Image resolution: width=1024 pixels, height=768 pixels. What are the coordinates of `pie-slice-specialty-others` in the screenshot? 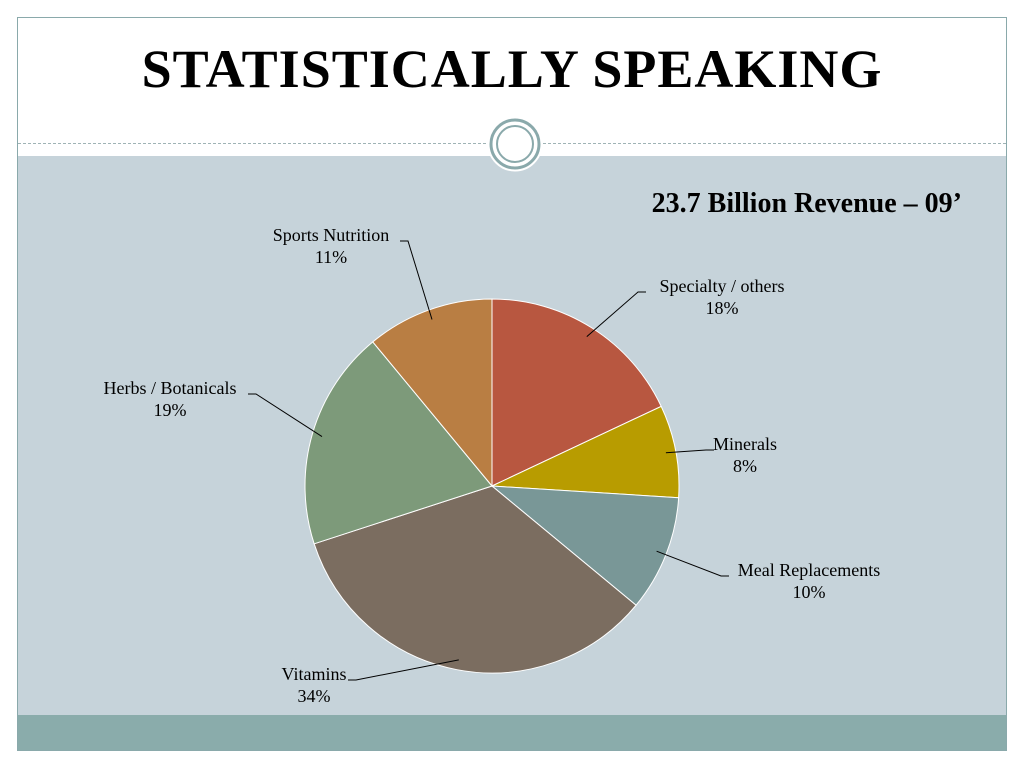 It's located at (576, 392).